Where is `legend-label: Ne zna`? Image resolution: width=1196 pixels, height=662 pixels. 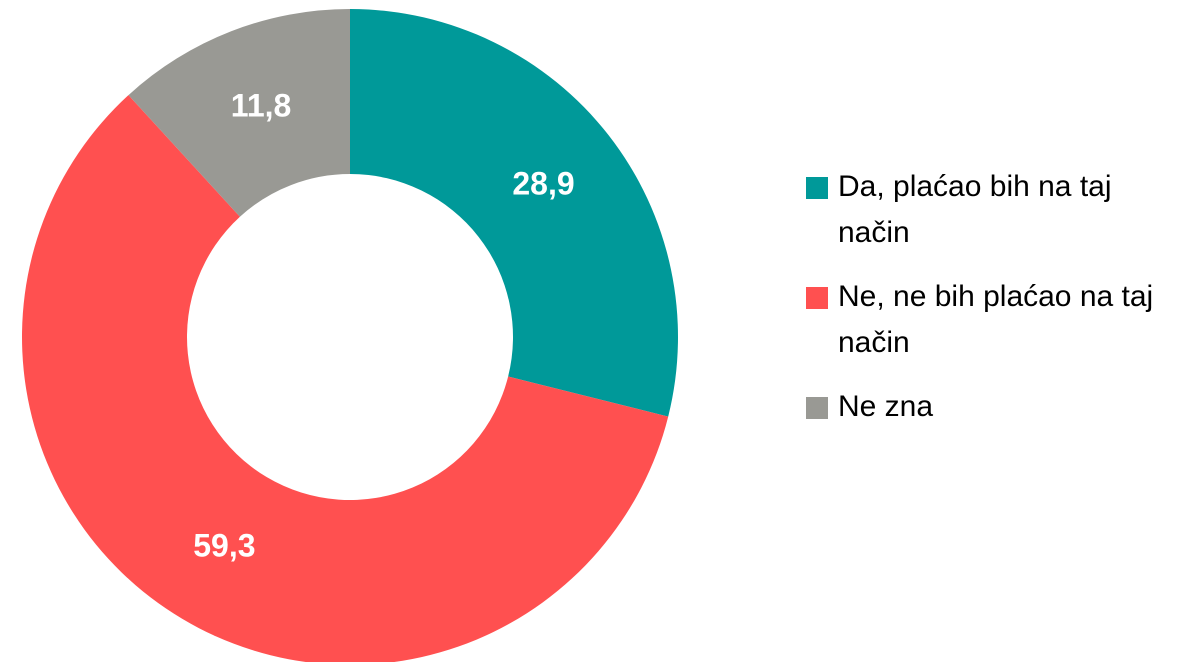
legend-label: Ne zna is located at coordinates (885, 406).